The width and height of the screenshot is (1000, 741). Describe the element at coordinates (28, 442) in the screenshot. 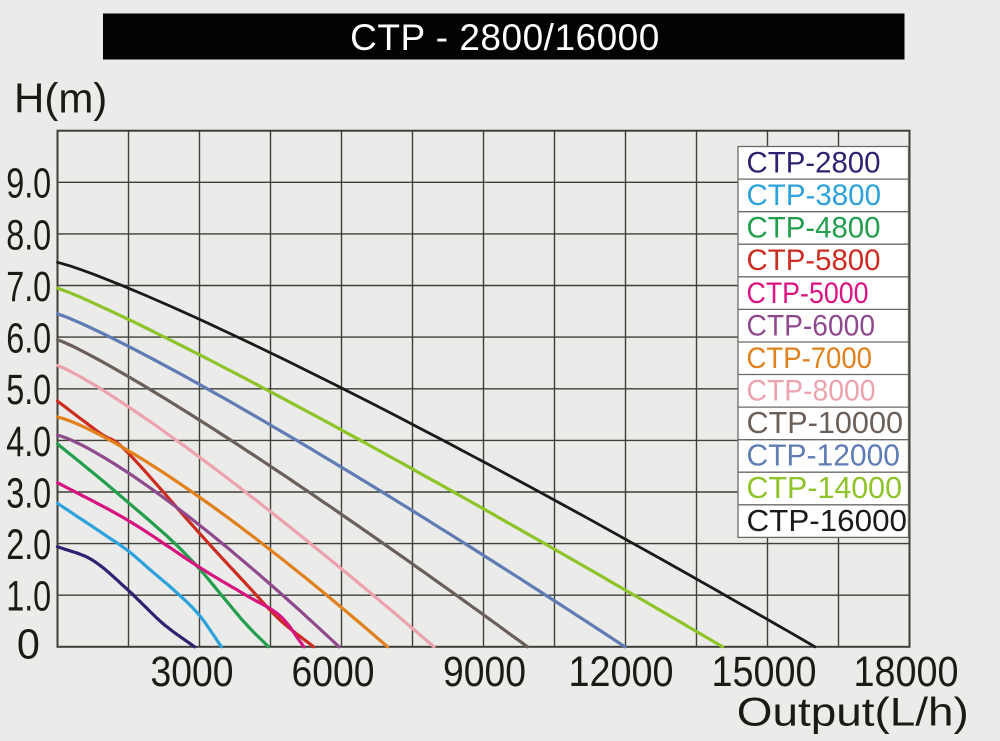

I see `svg-text: 4.0` at that location.